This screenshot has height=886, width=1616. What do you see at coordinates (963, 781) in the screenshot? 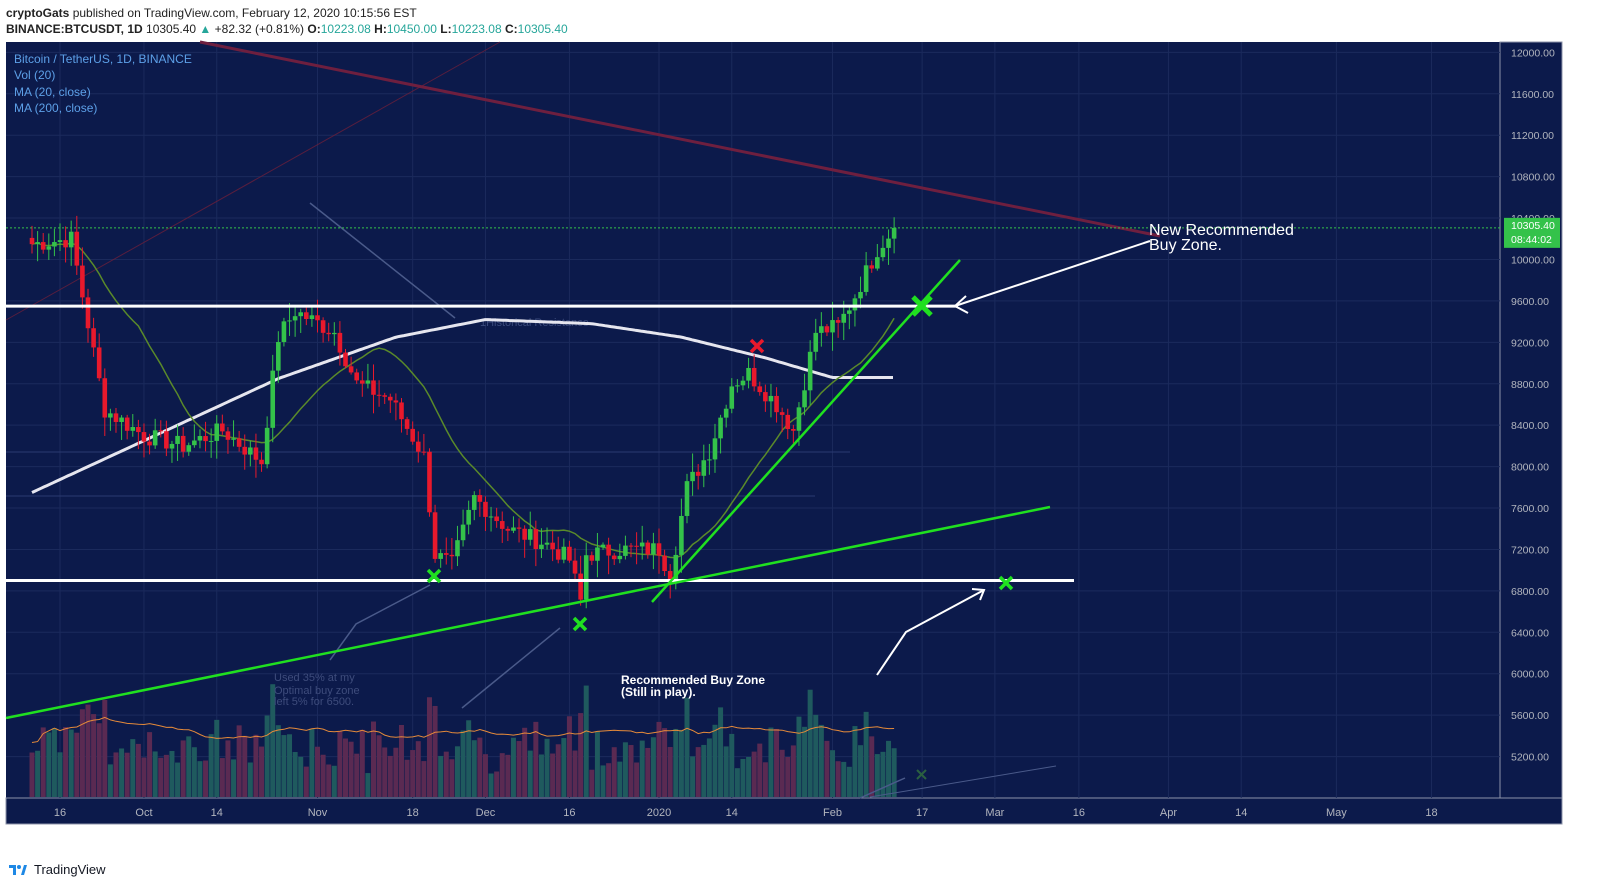
I see `faded-bottom-line` at bounding box center [963, 781].